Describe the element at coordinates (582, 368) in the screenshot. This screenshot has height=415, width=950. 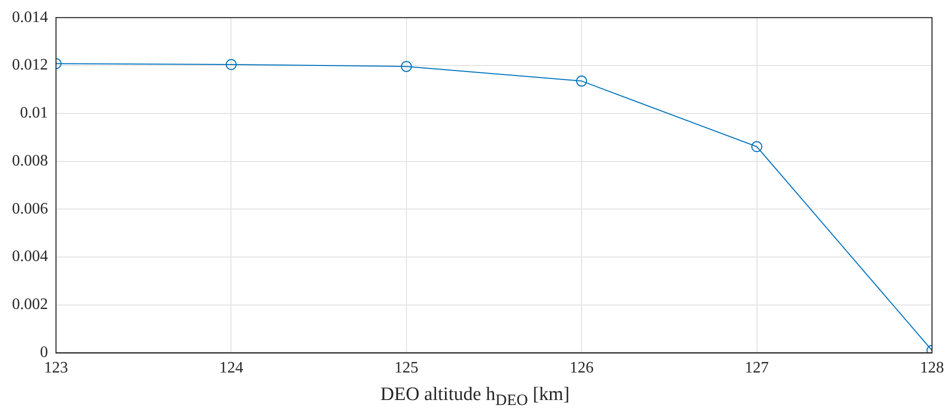
I see `x-tick-label: 126` at that location.